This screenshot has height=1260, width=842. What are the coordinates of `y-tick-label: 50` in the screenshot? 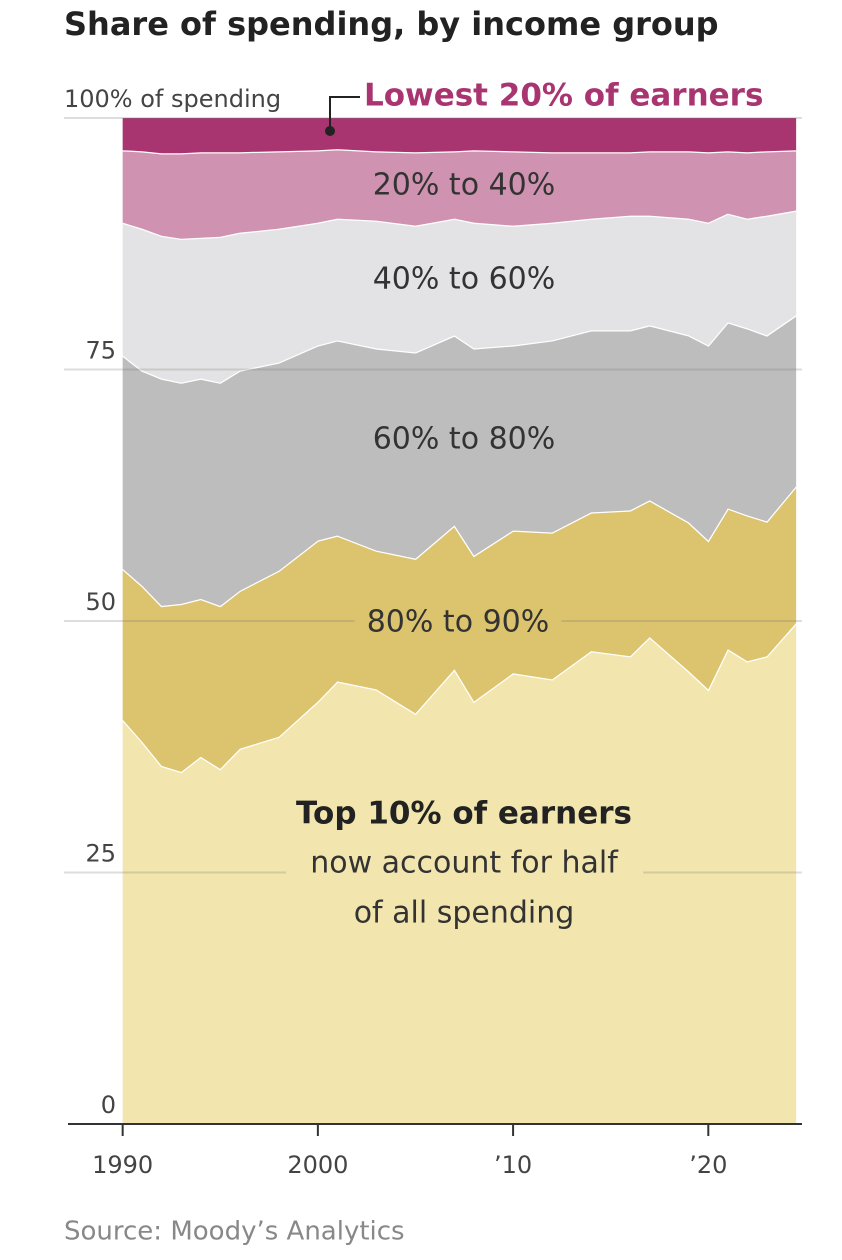 It's located at (100, 602).